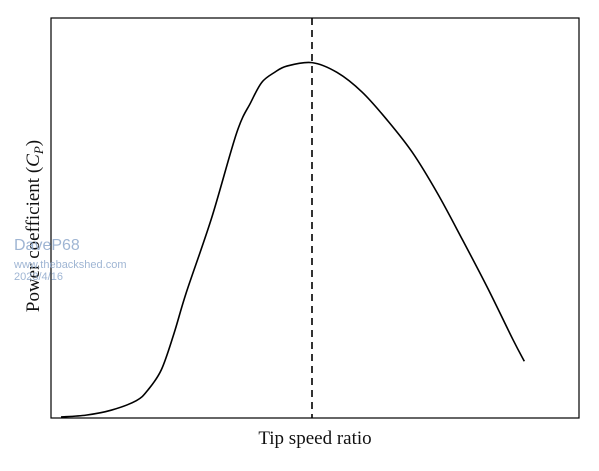 This screenshot has height=471, width=599. I want to click on y-axis-label-subscript: P, so click(38, 150).